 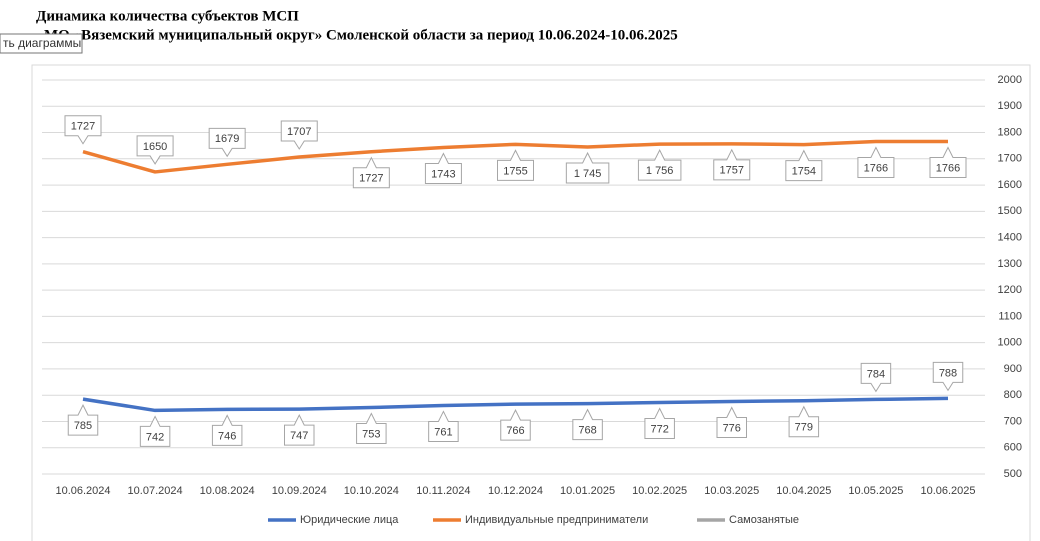 I want to click on data-label: 753, so click(x=371, y=434).